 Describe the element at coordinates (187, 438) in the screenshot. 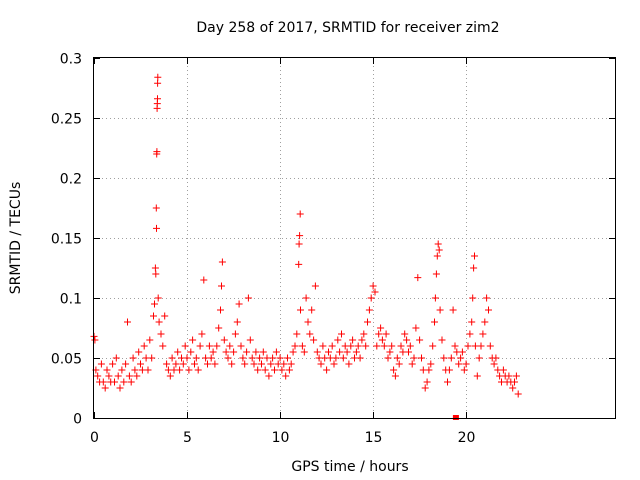

I see `x-tick-label: 5` at that location.